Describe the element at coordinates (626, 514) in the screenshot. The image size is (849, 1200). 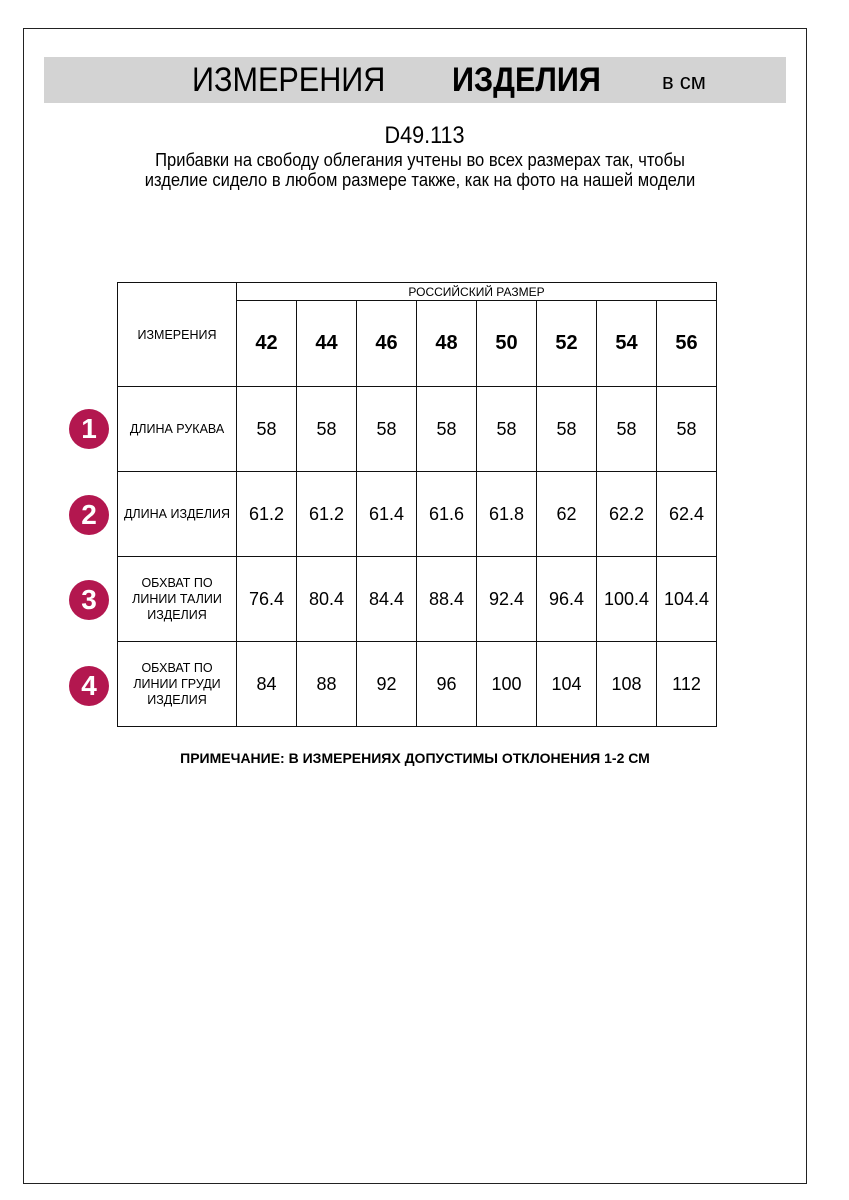
I see `measurement-value: 62.2` at that location.